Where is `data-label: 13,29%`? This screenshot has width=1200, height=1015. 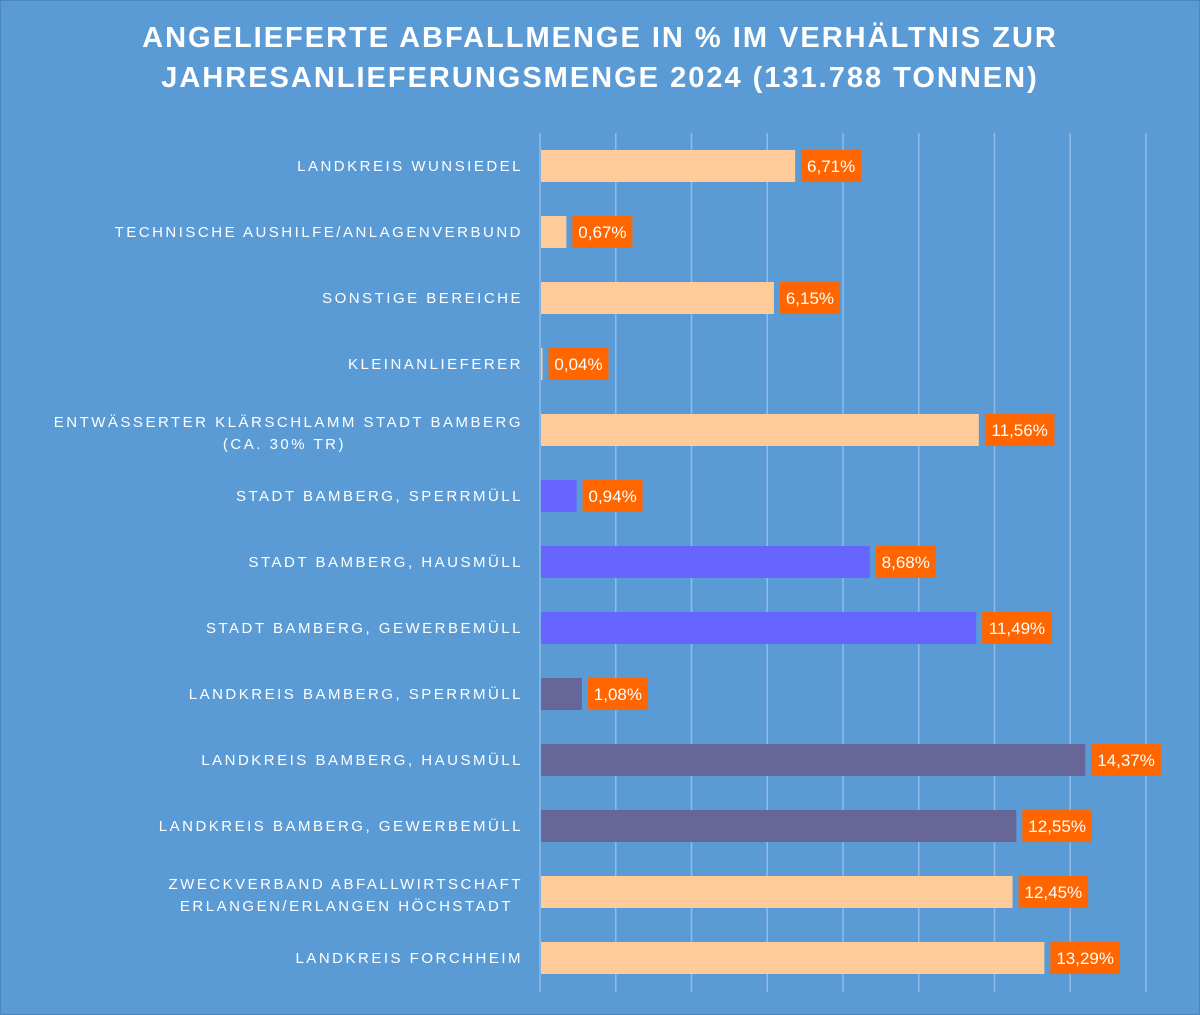 data-label: 13,29% is located at coordinates (1085, 958).